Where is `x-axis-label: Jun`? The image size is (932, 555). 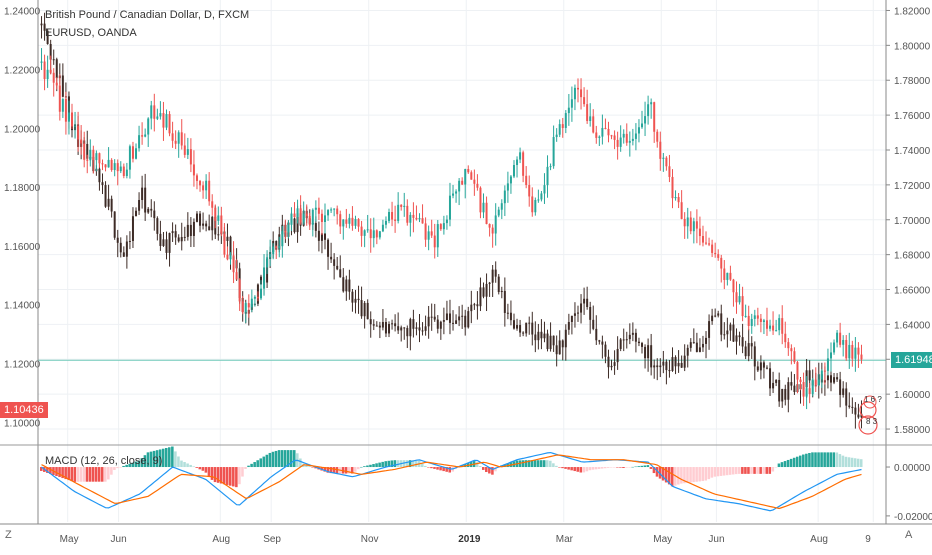 x-axis-label: Jun is located at coordinates (716, 539).